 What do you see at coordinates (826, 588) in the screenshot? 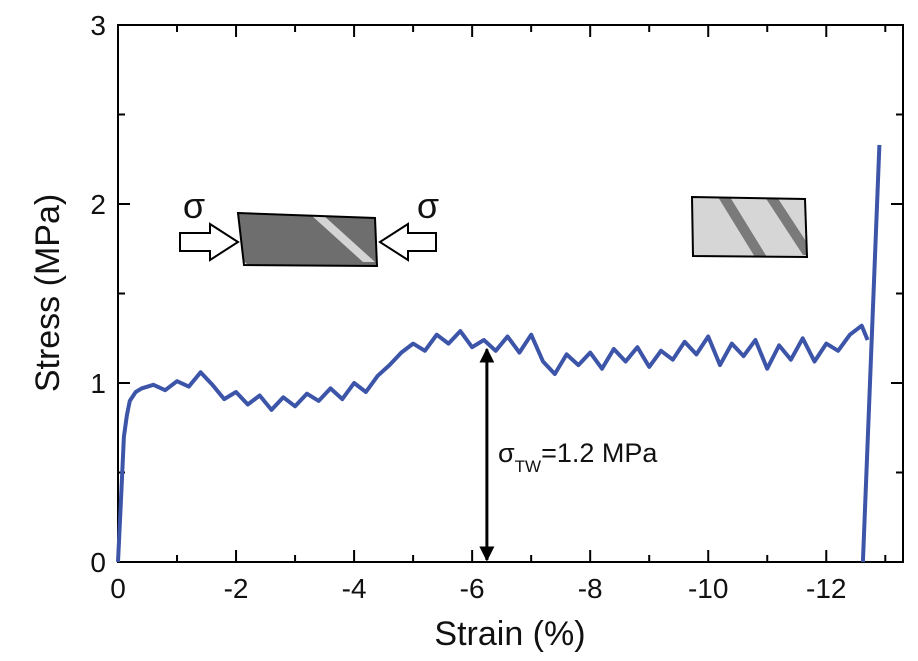
I see `x-tick-label: -12` at bounding box center [826, 588].